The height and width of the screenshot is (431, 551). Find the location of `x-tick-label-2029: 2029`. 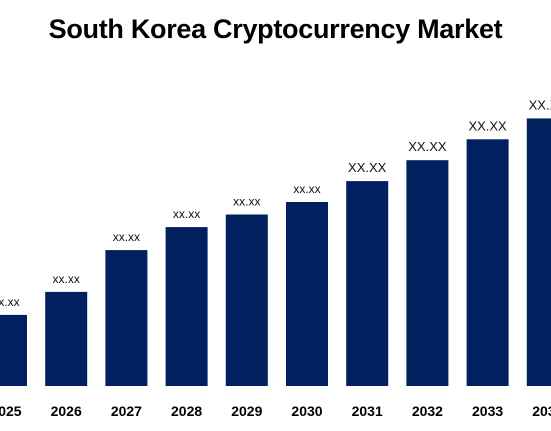

x-tick-label-2029: 2029 is located at coordinates (246, 411).